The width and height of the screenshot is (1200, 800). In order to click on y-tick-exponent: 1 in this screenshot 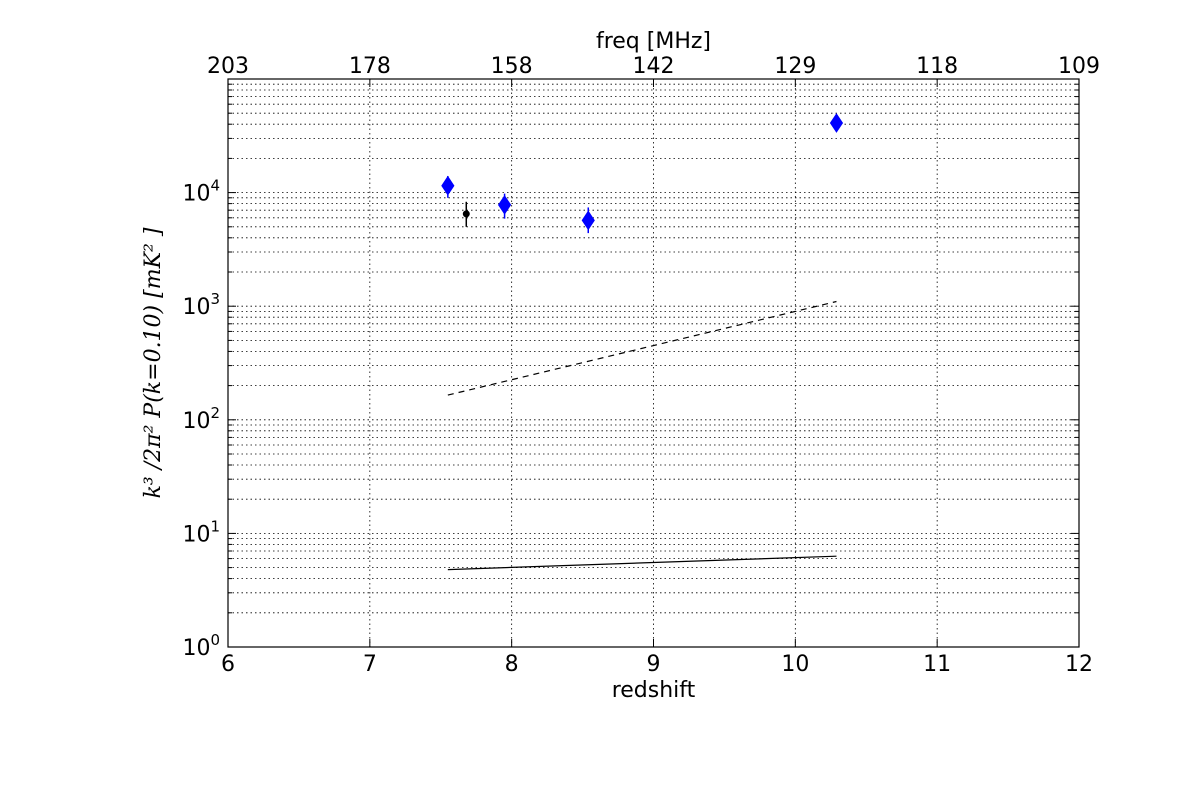, I will do `click(215, 526)`.